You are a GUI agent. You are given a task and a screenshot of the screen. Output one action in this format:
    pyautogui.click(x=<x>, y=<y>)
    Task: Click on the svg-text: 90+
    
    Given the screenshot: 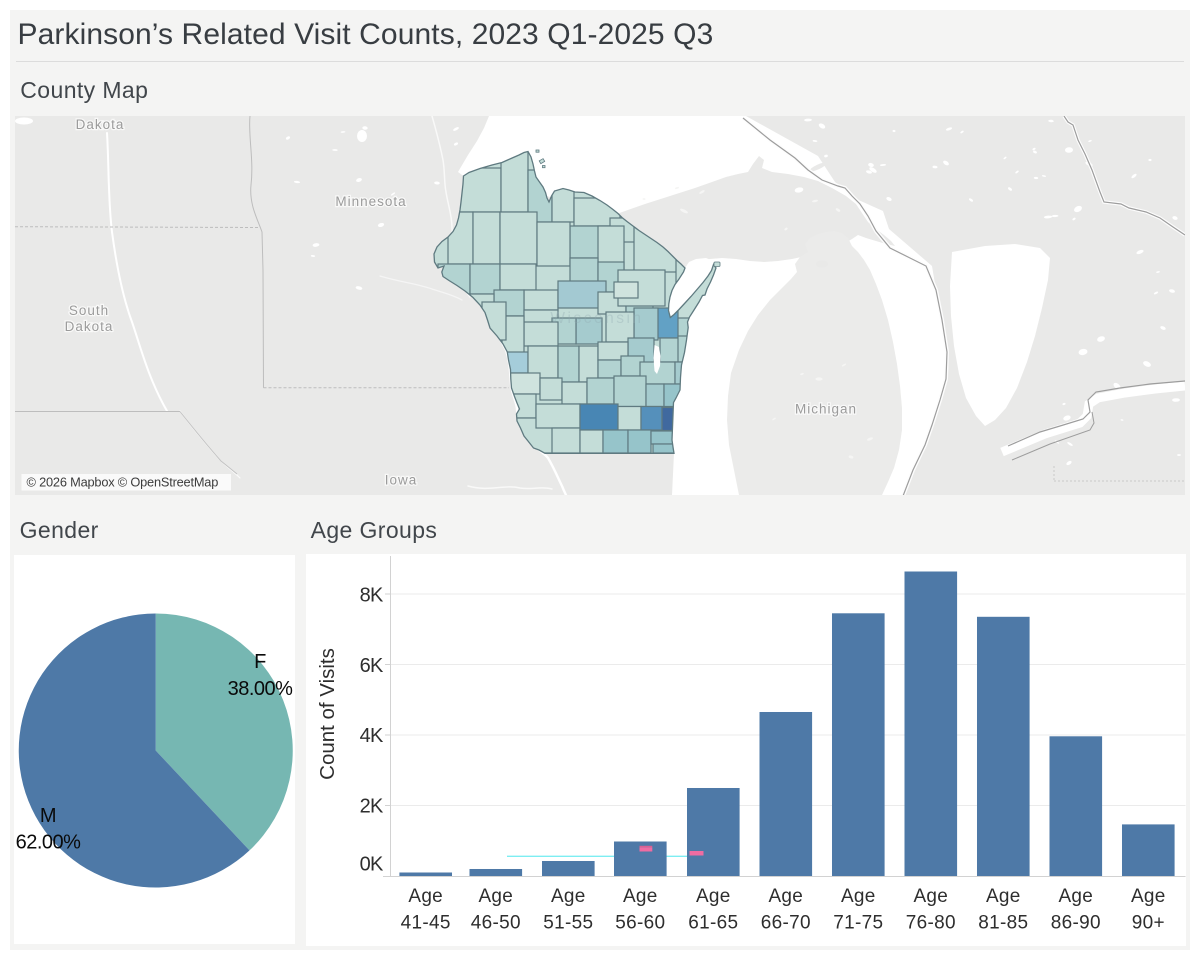 What is the action you would take?
    pyautogui.click(x=1148, y=923)
    